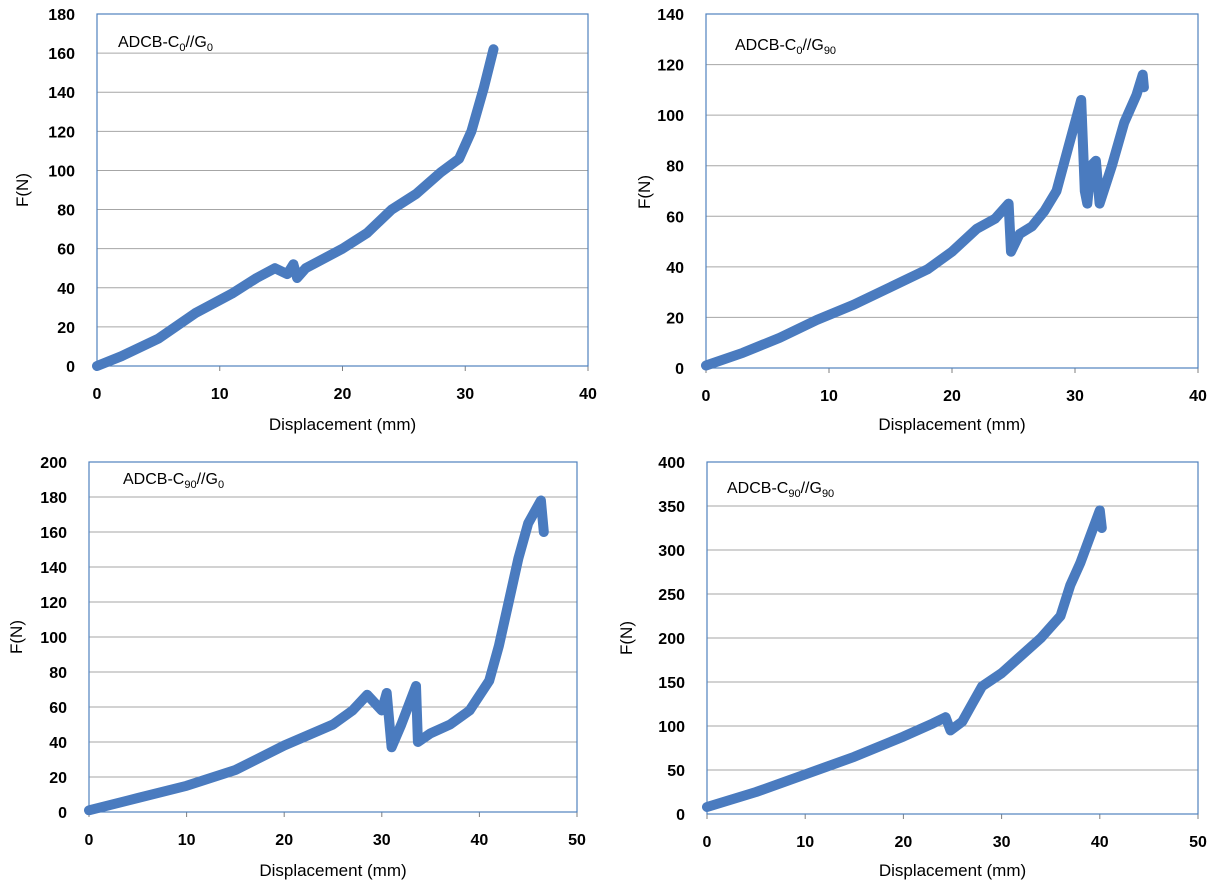  I want to click on chart-title: ADCB-C90//G0, so click(173, 481).